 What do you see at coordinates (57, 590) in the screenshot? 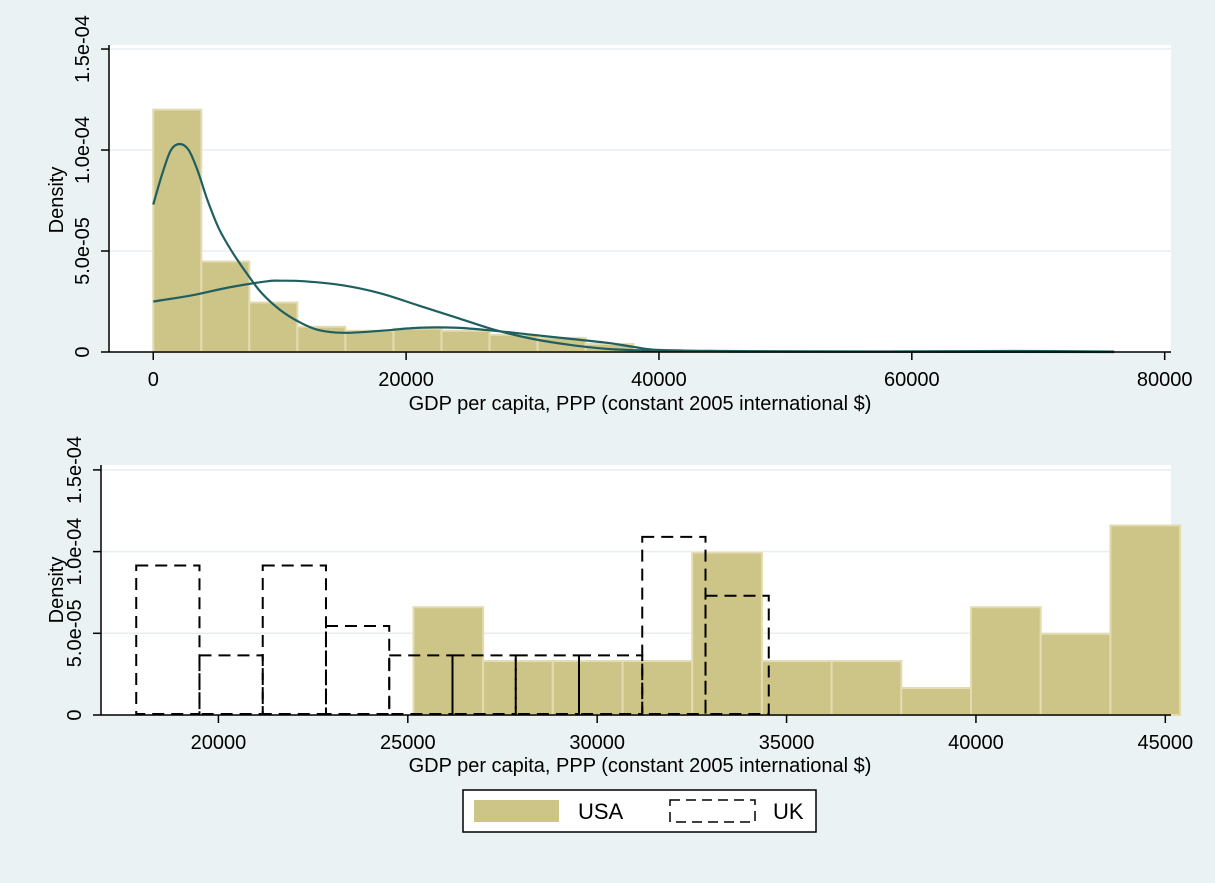
I see `y-axis-title-bottom: Density` at bounding box center [57, 590].